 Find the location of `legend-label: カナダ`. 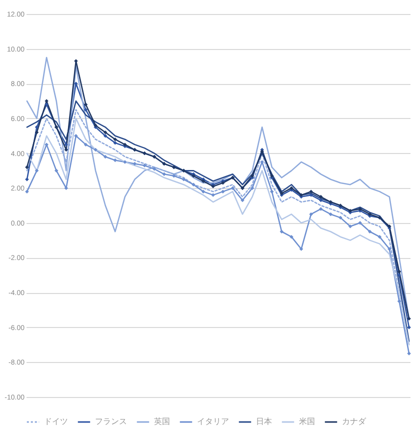

legend-label: カナダ is located at coordinates (354, 421).